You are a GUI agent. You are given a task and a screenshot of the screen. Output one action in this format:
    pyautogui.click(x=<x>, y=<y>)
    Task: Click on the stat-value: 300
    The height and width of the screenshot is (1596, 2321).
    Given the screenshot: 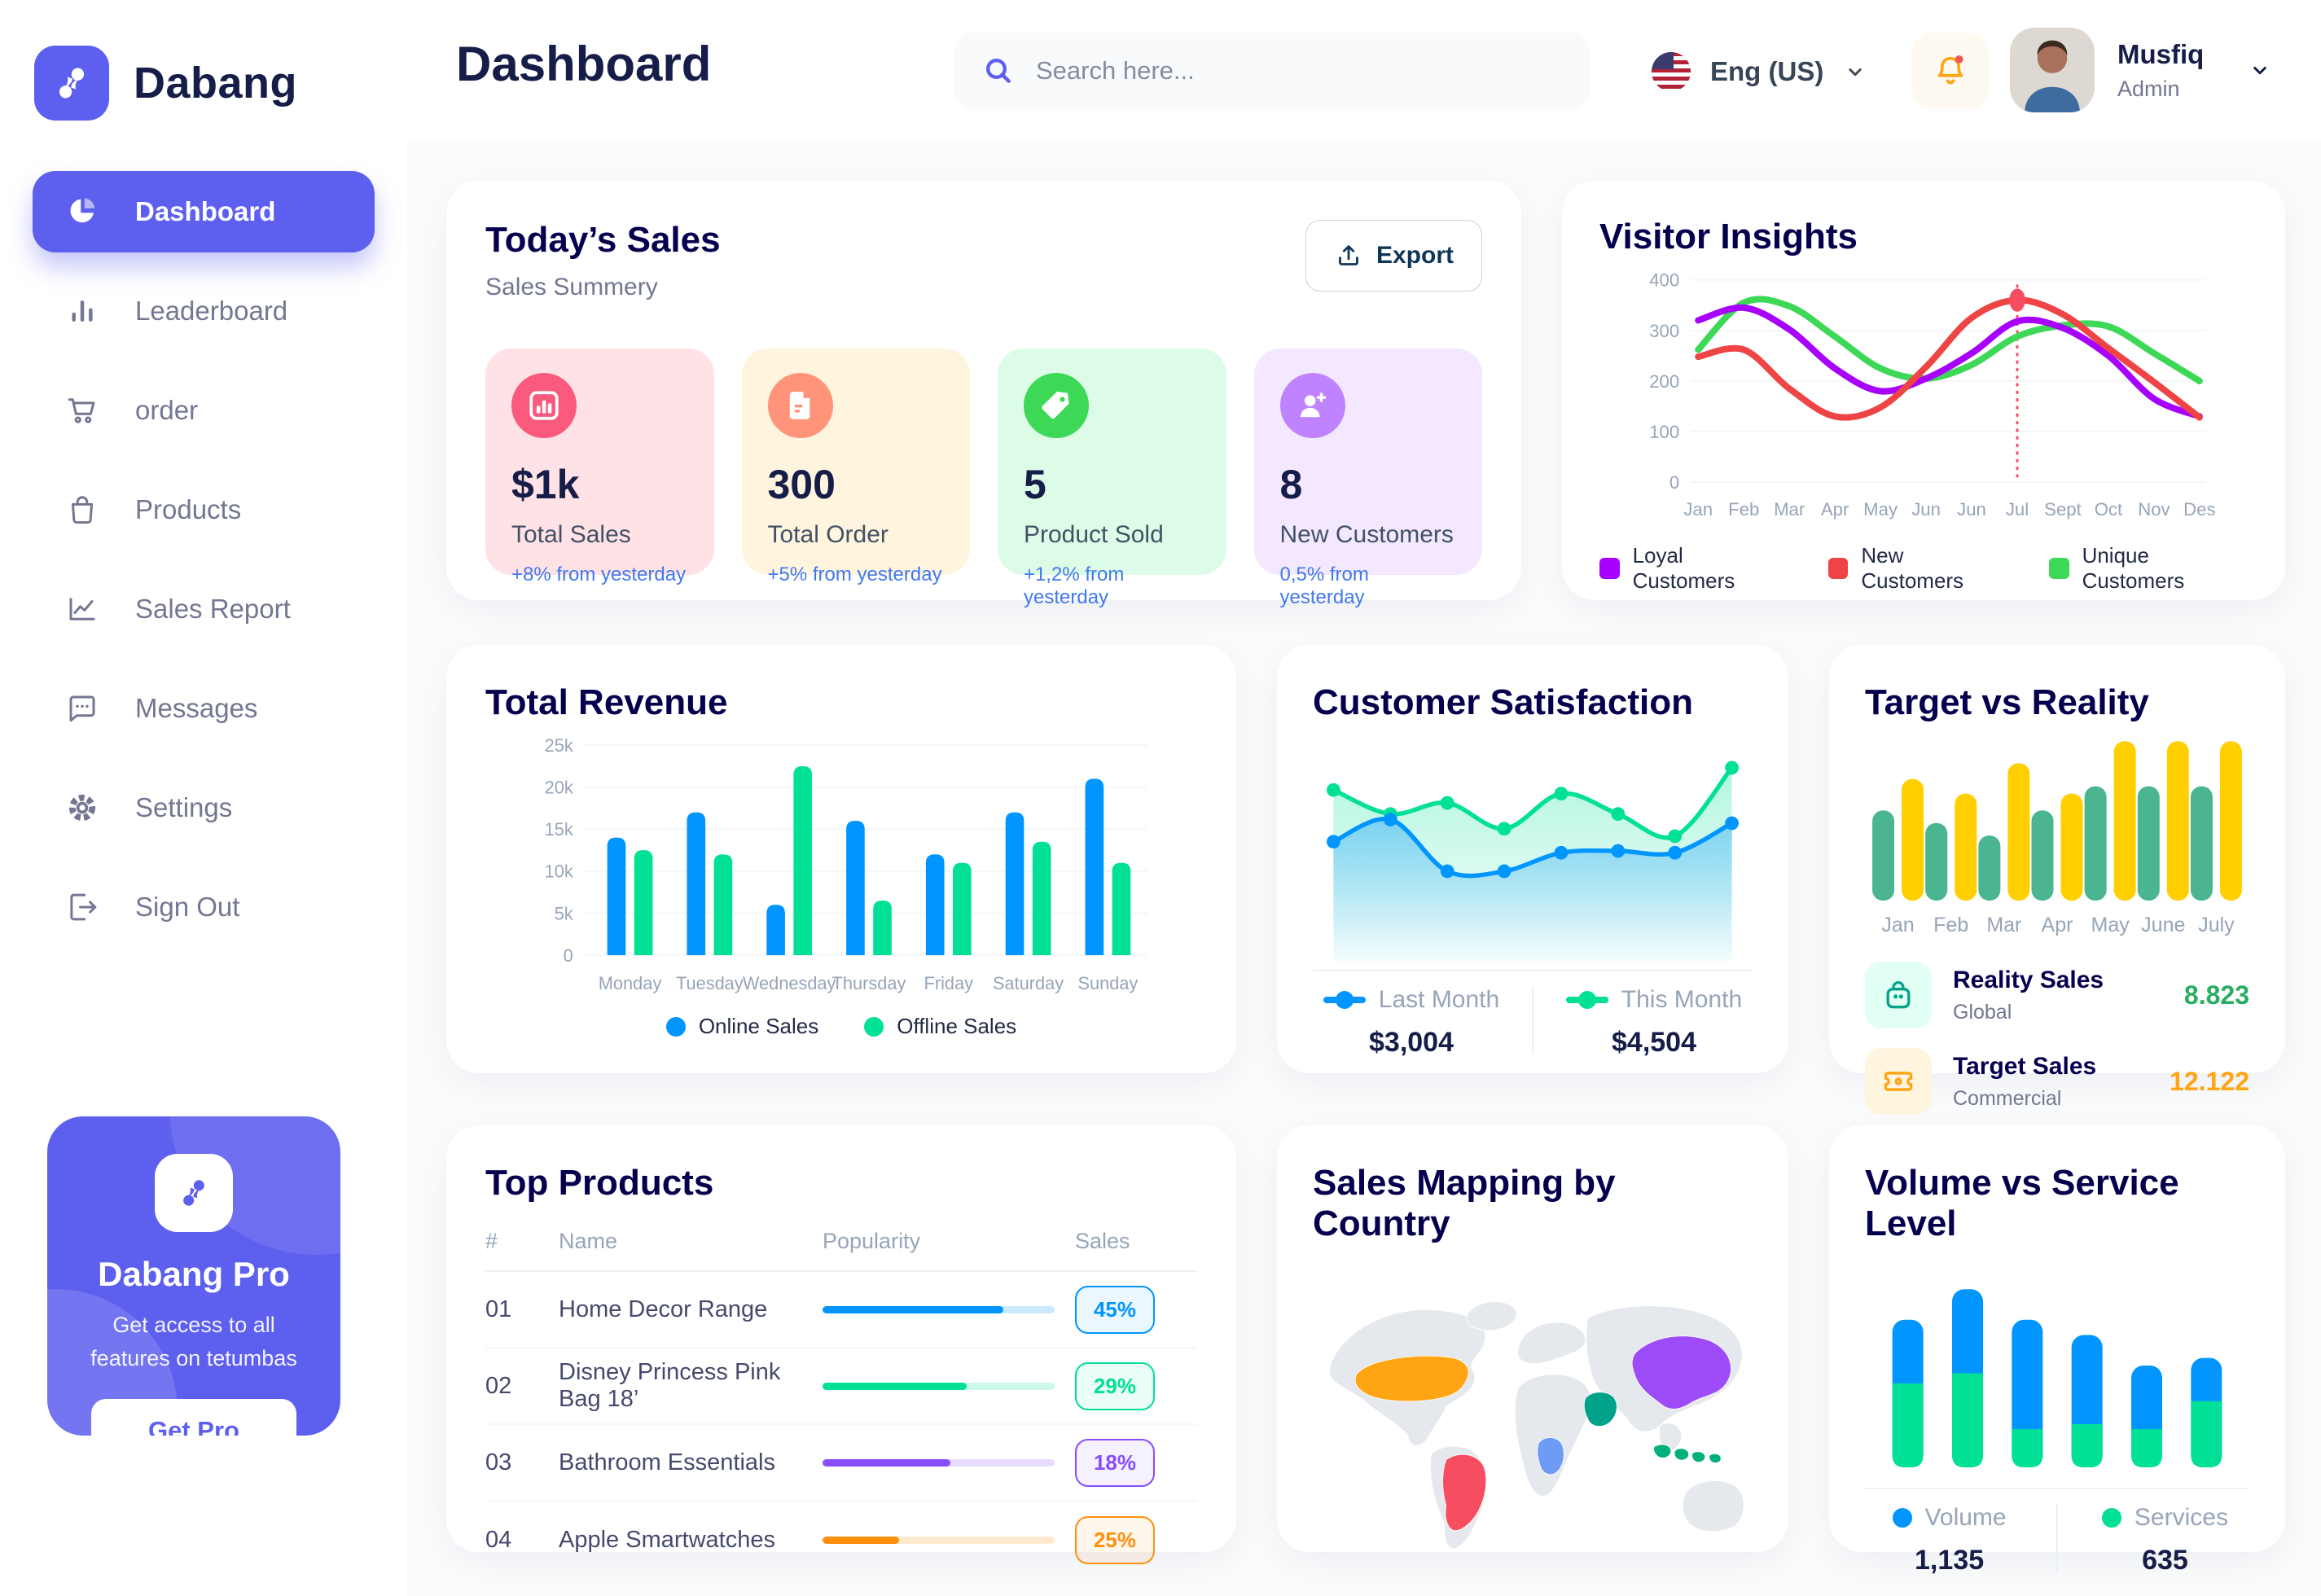 What is the action you would take?
    pyautogui.click(x=801, y=484)
    